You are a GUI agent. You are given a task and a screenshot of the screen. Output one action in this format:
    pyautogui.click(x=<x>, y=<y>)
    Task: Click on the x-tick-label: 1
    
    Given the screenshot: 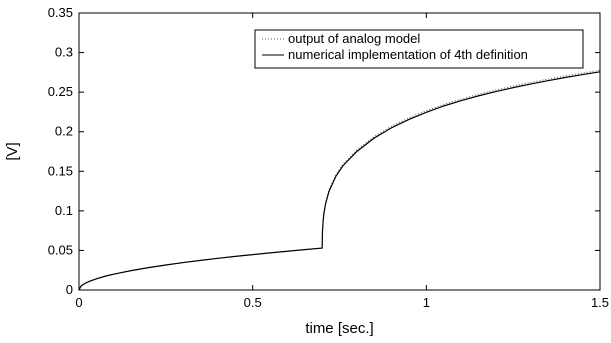 What is the action you would take?
    pyautogui.click(x=426, y=302)
    